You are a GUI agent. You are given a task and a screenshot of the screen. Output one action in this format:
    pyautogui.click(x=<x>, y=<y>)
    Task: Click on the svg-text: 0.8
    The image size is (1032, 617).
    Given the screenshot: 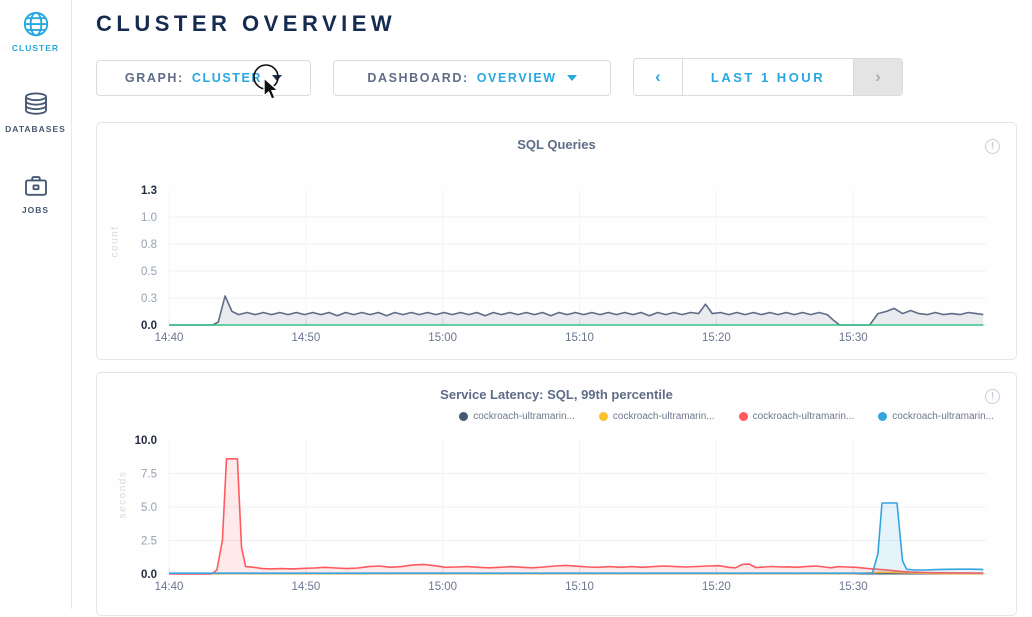 What is the action you would take?
    pyautogui.click(x=149, y=245)
    